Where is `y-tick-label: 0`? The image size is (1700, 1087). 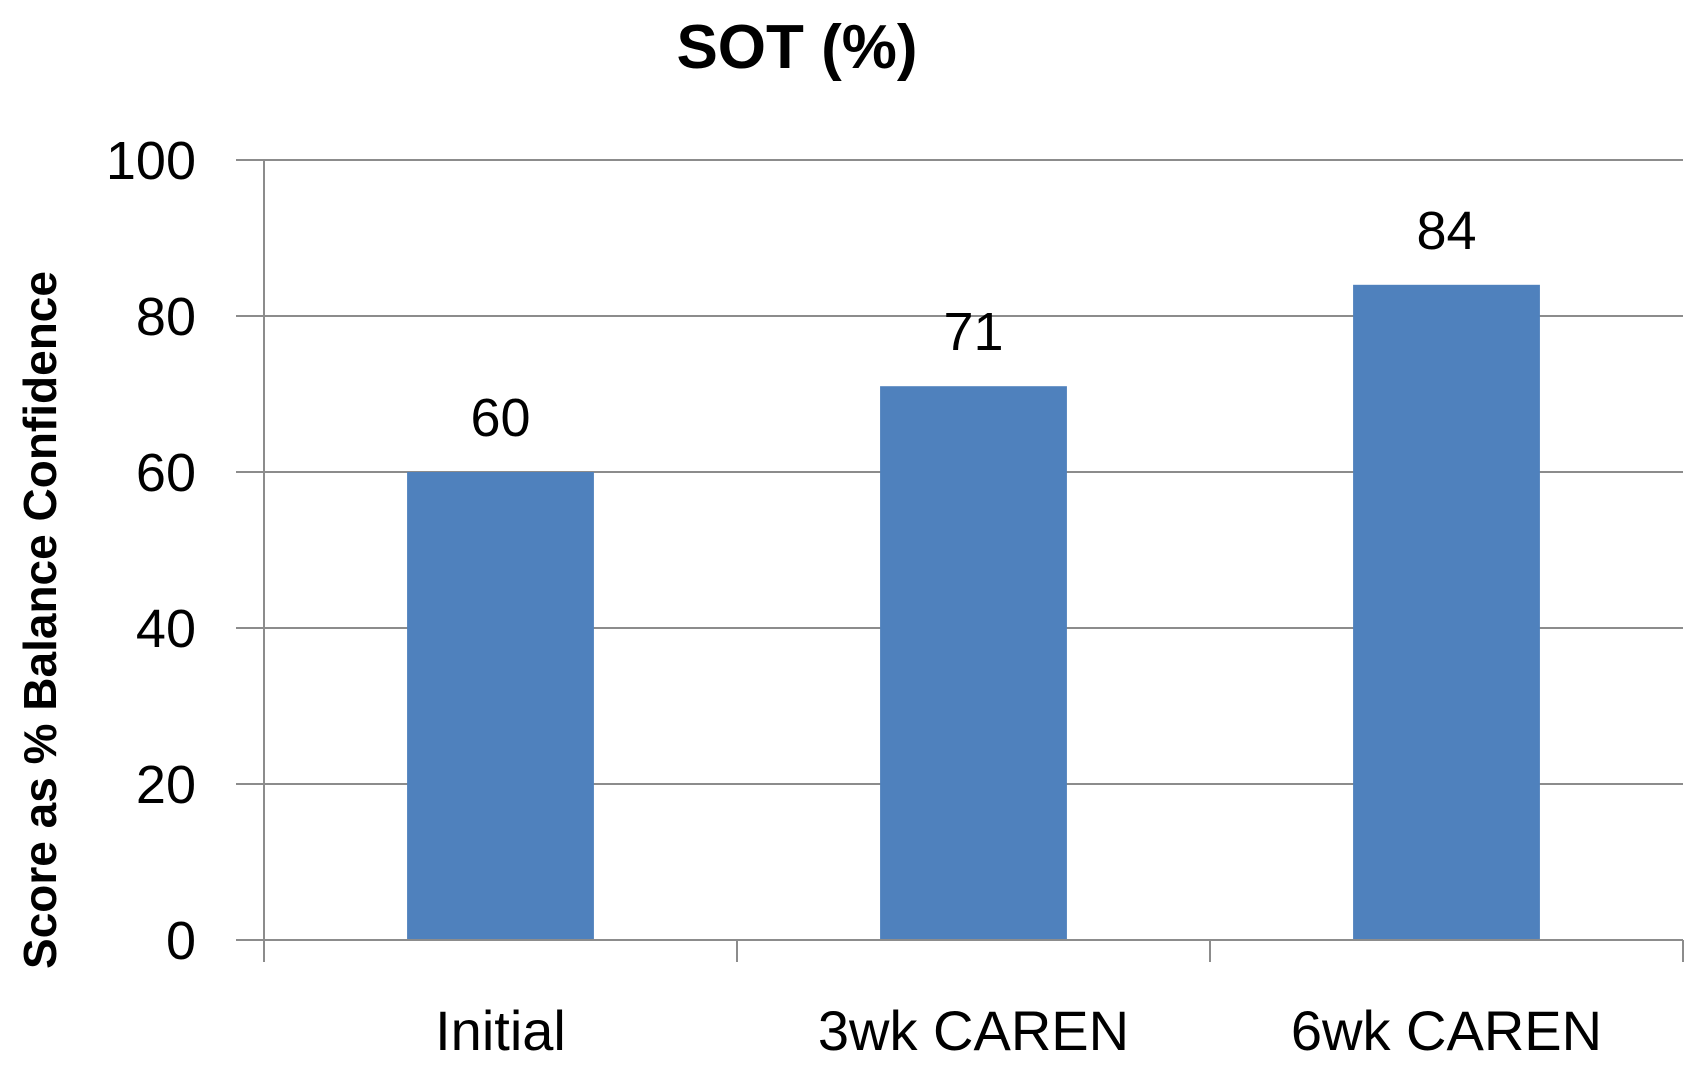 y-tick-label: 0 is located at coordinates (181, 941).